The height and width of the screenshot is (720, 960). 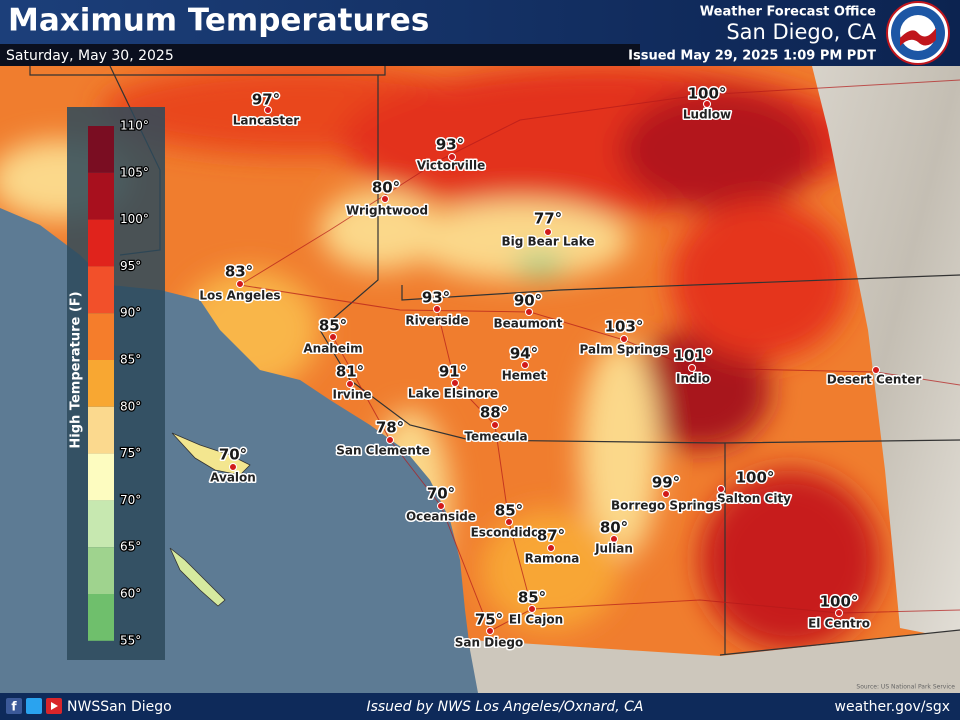 I want to click on city-temp: 83°, so click(x=239, y=272).